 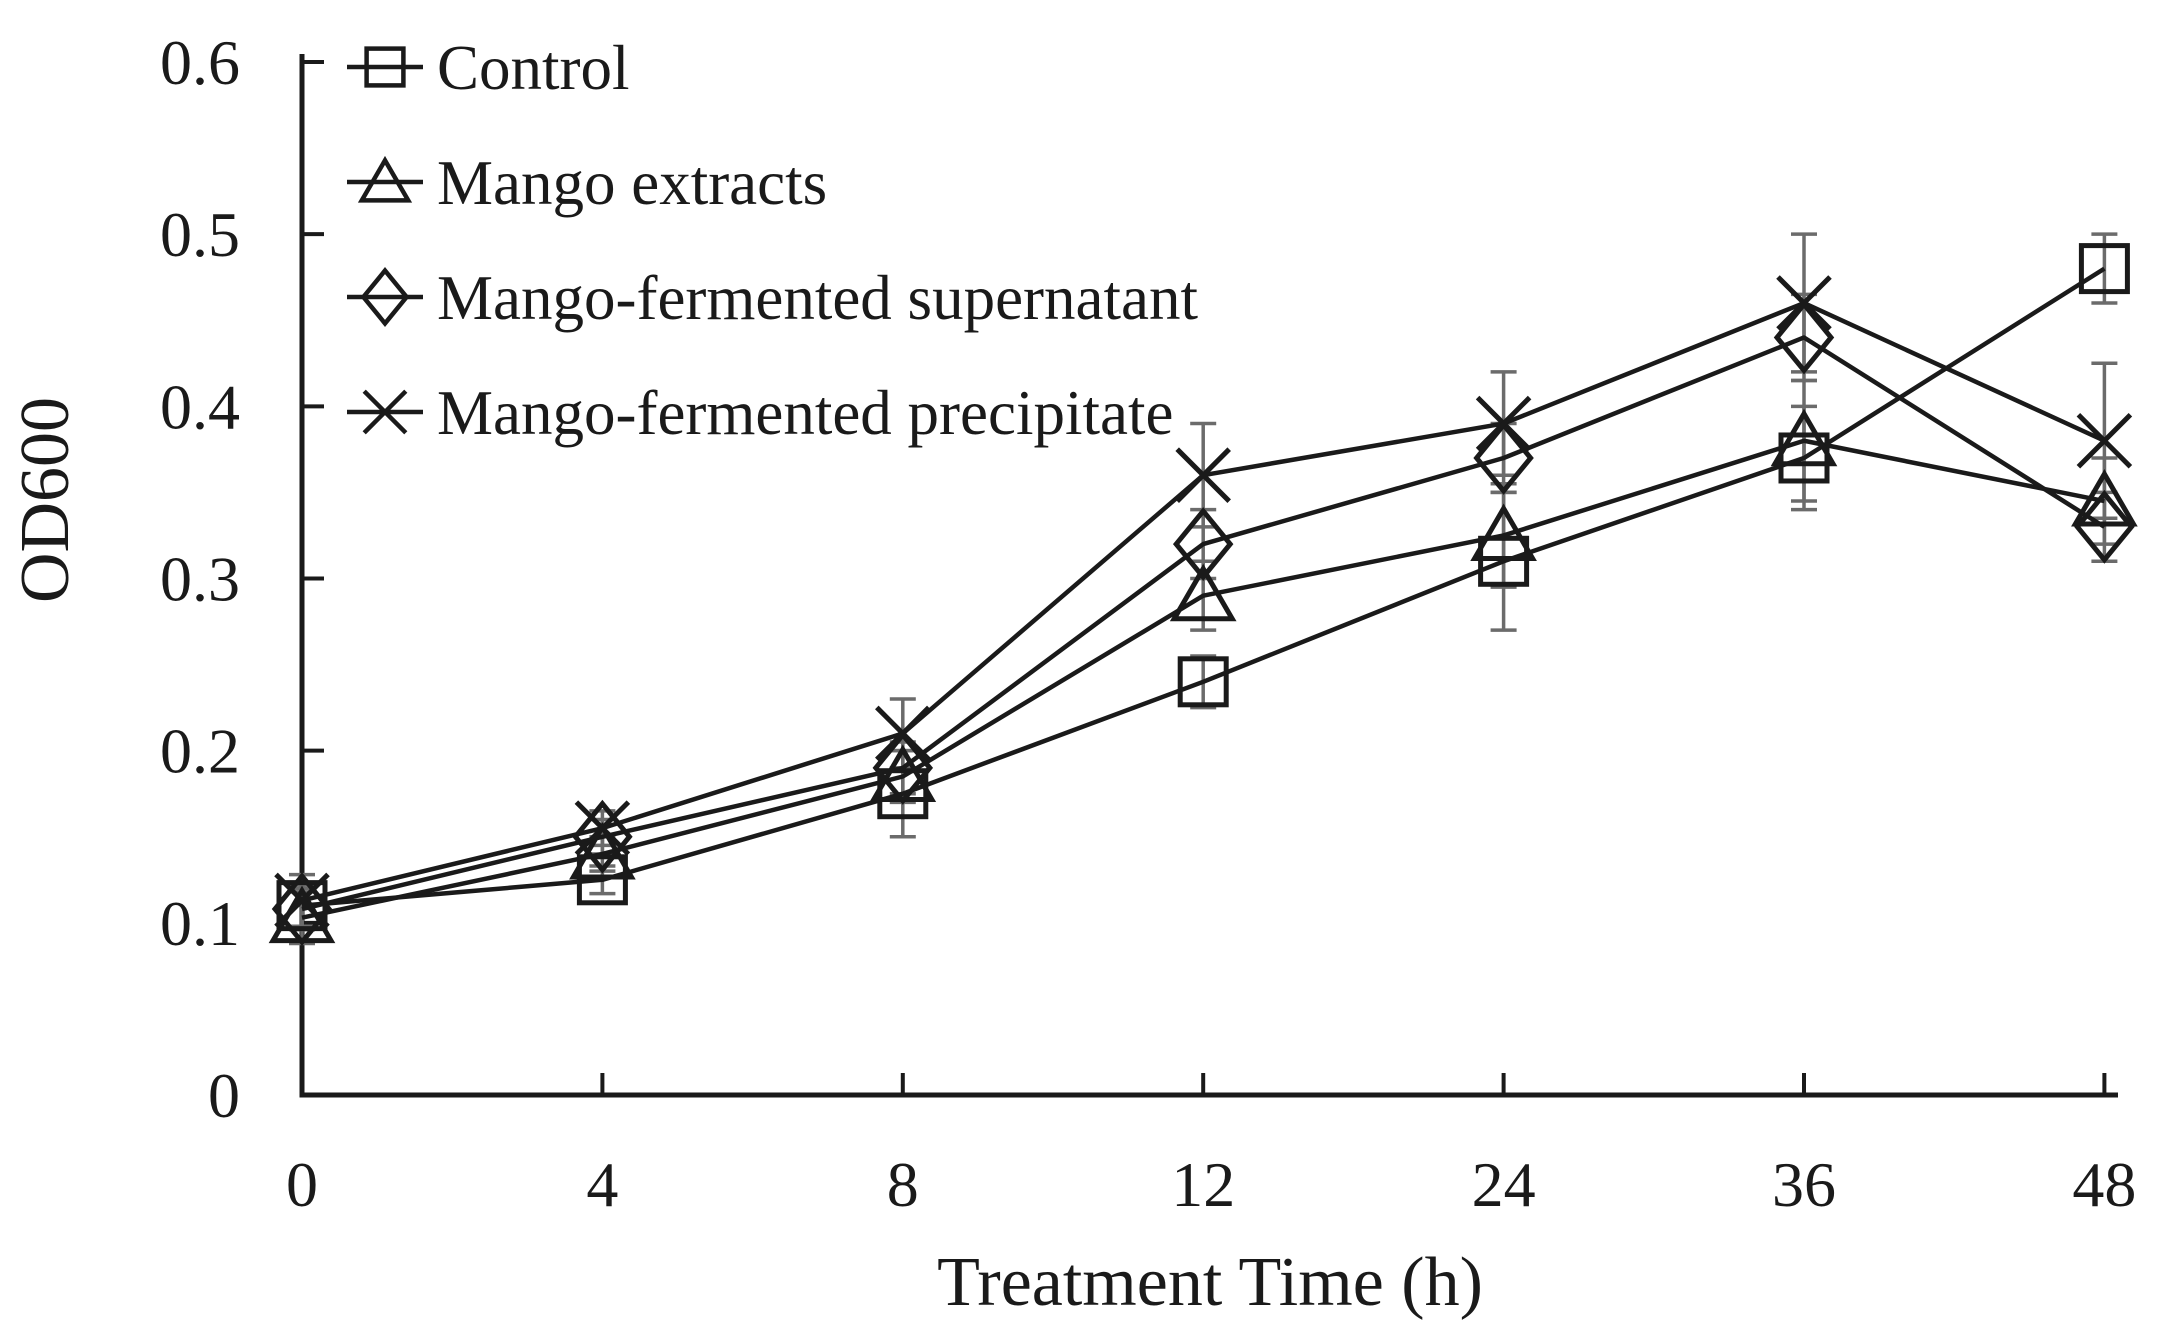 I want to click on legend-x-icon, so click(x=385, y=412).